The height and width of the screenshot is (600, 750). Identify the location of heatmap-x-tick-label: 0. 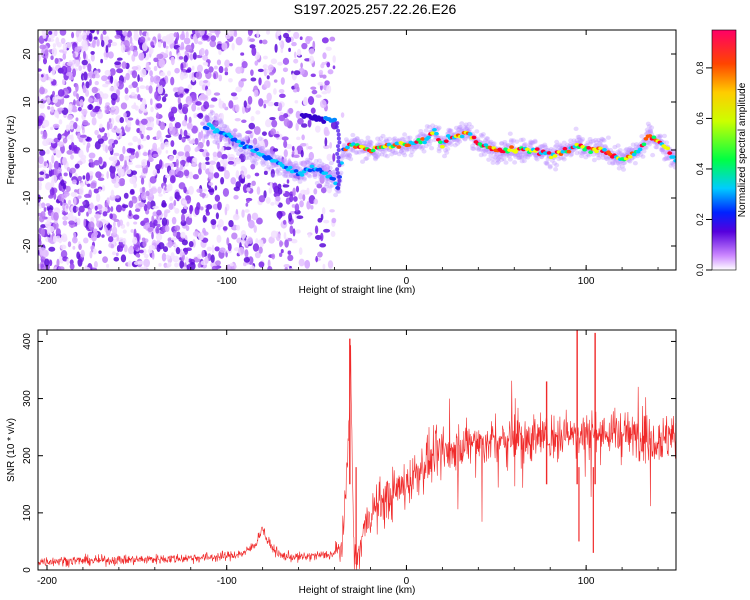
(407, 281).